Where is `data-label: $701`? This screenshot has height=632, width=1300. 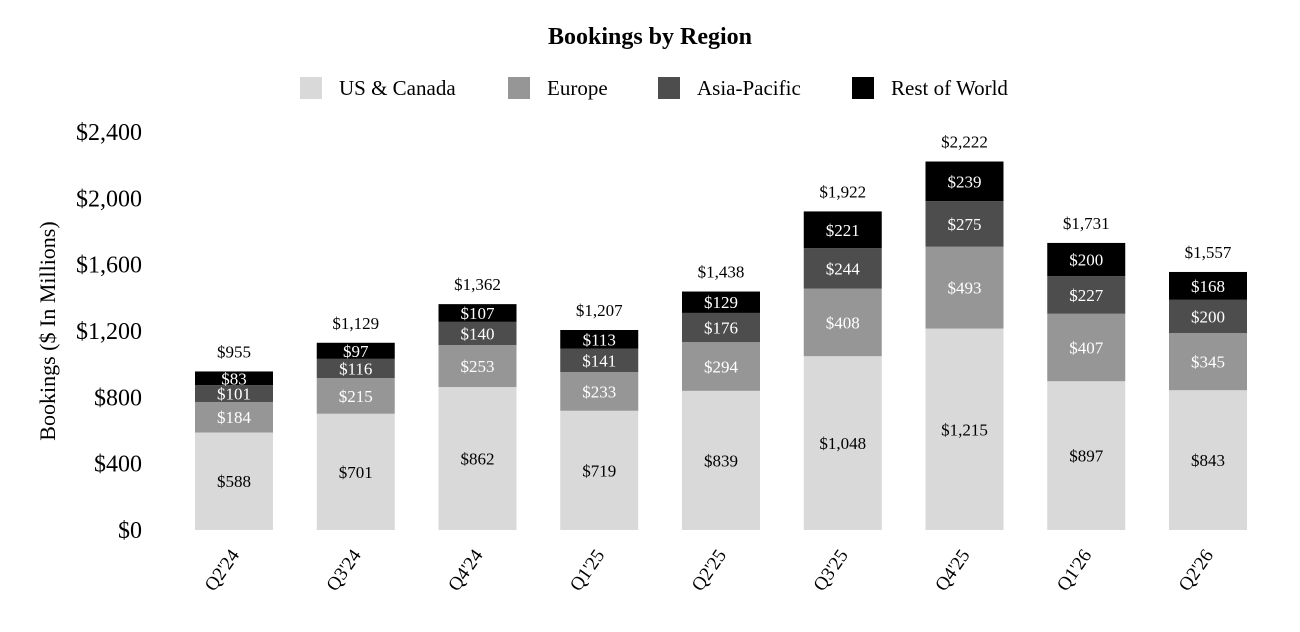 data-label: $701 is located at coordinates (356, 472).